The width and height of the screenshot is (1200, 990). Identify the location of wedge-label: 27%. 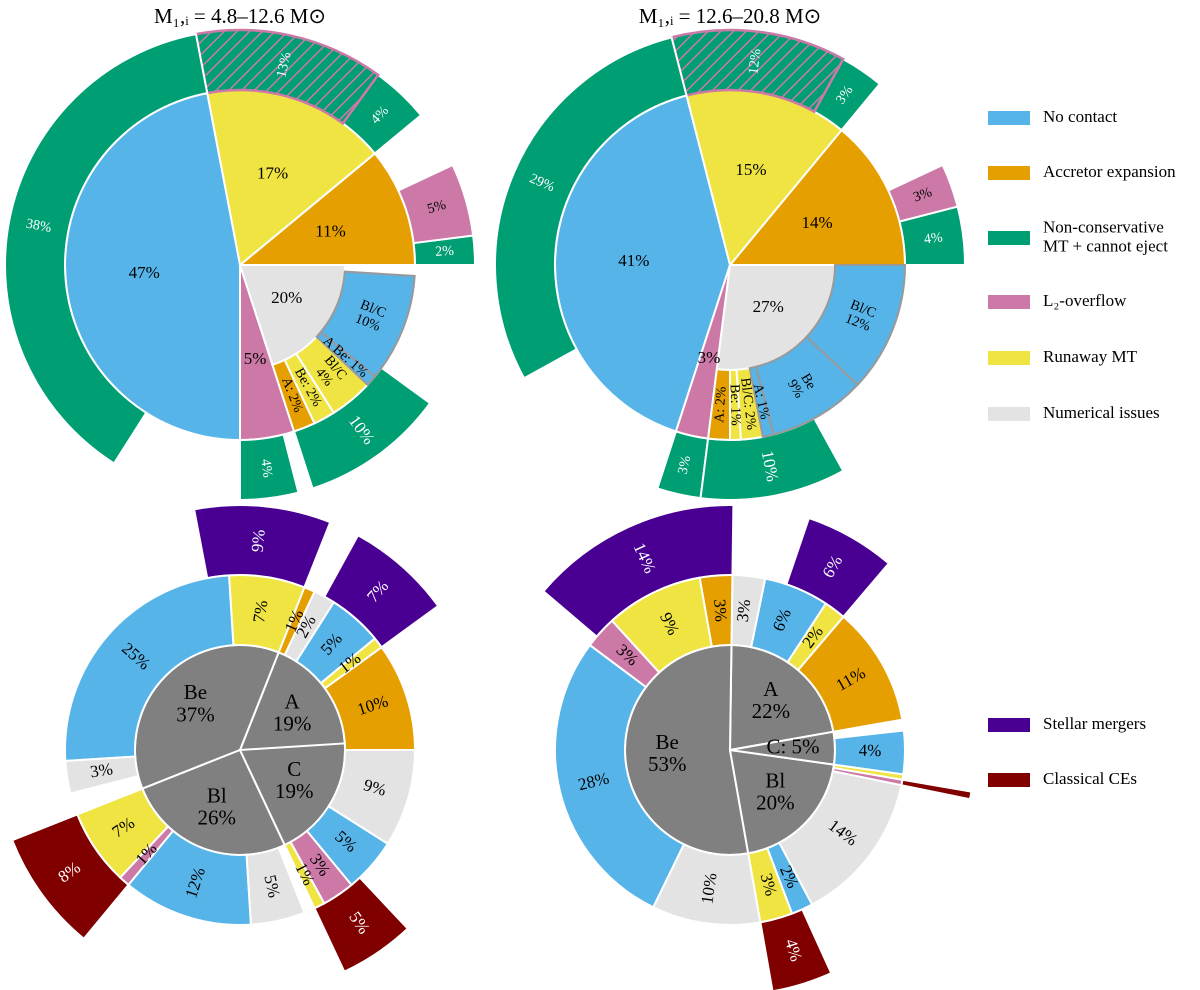
(768, 306).